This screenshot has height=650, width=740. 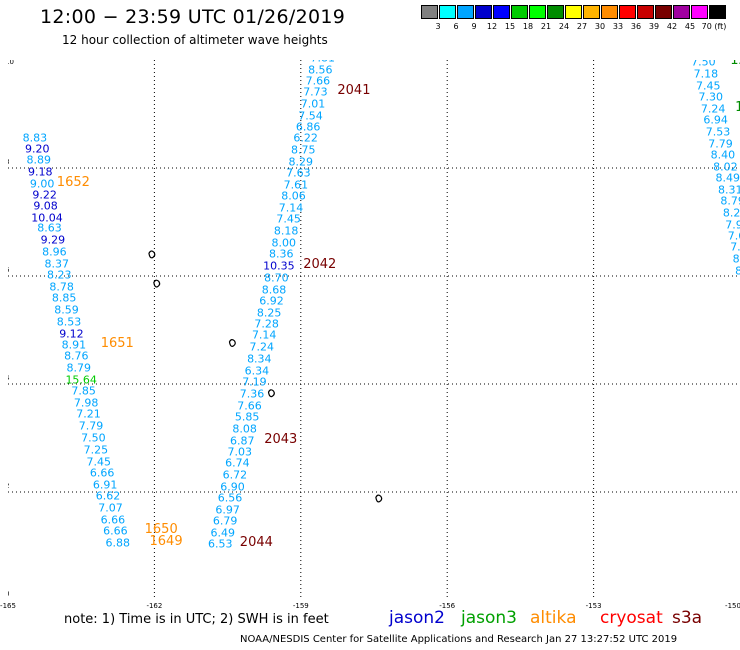 I want to click on wave-height-value: 6.79, so click(x=225, y=521).